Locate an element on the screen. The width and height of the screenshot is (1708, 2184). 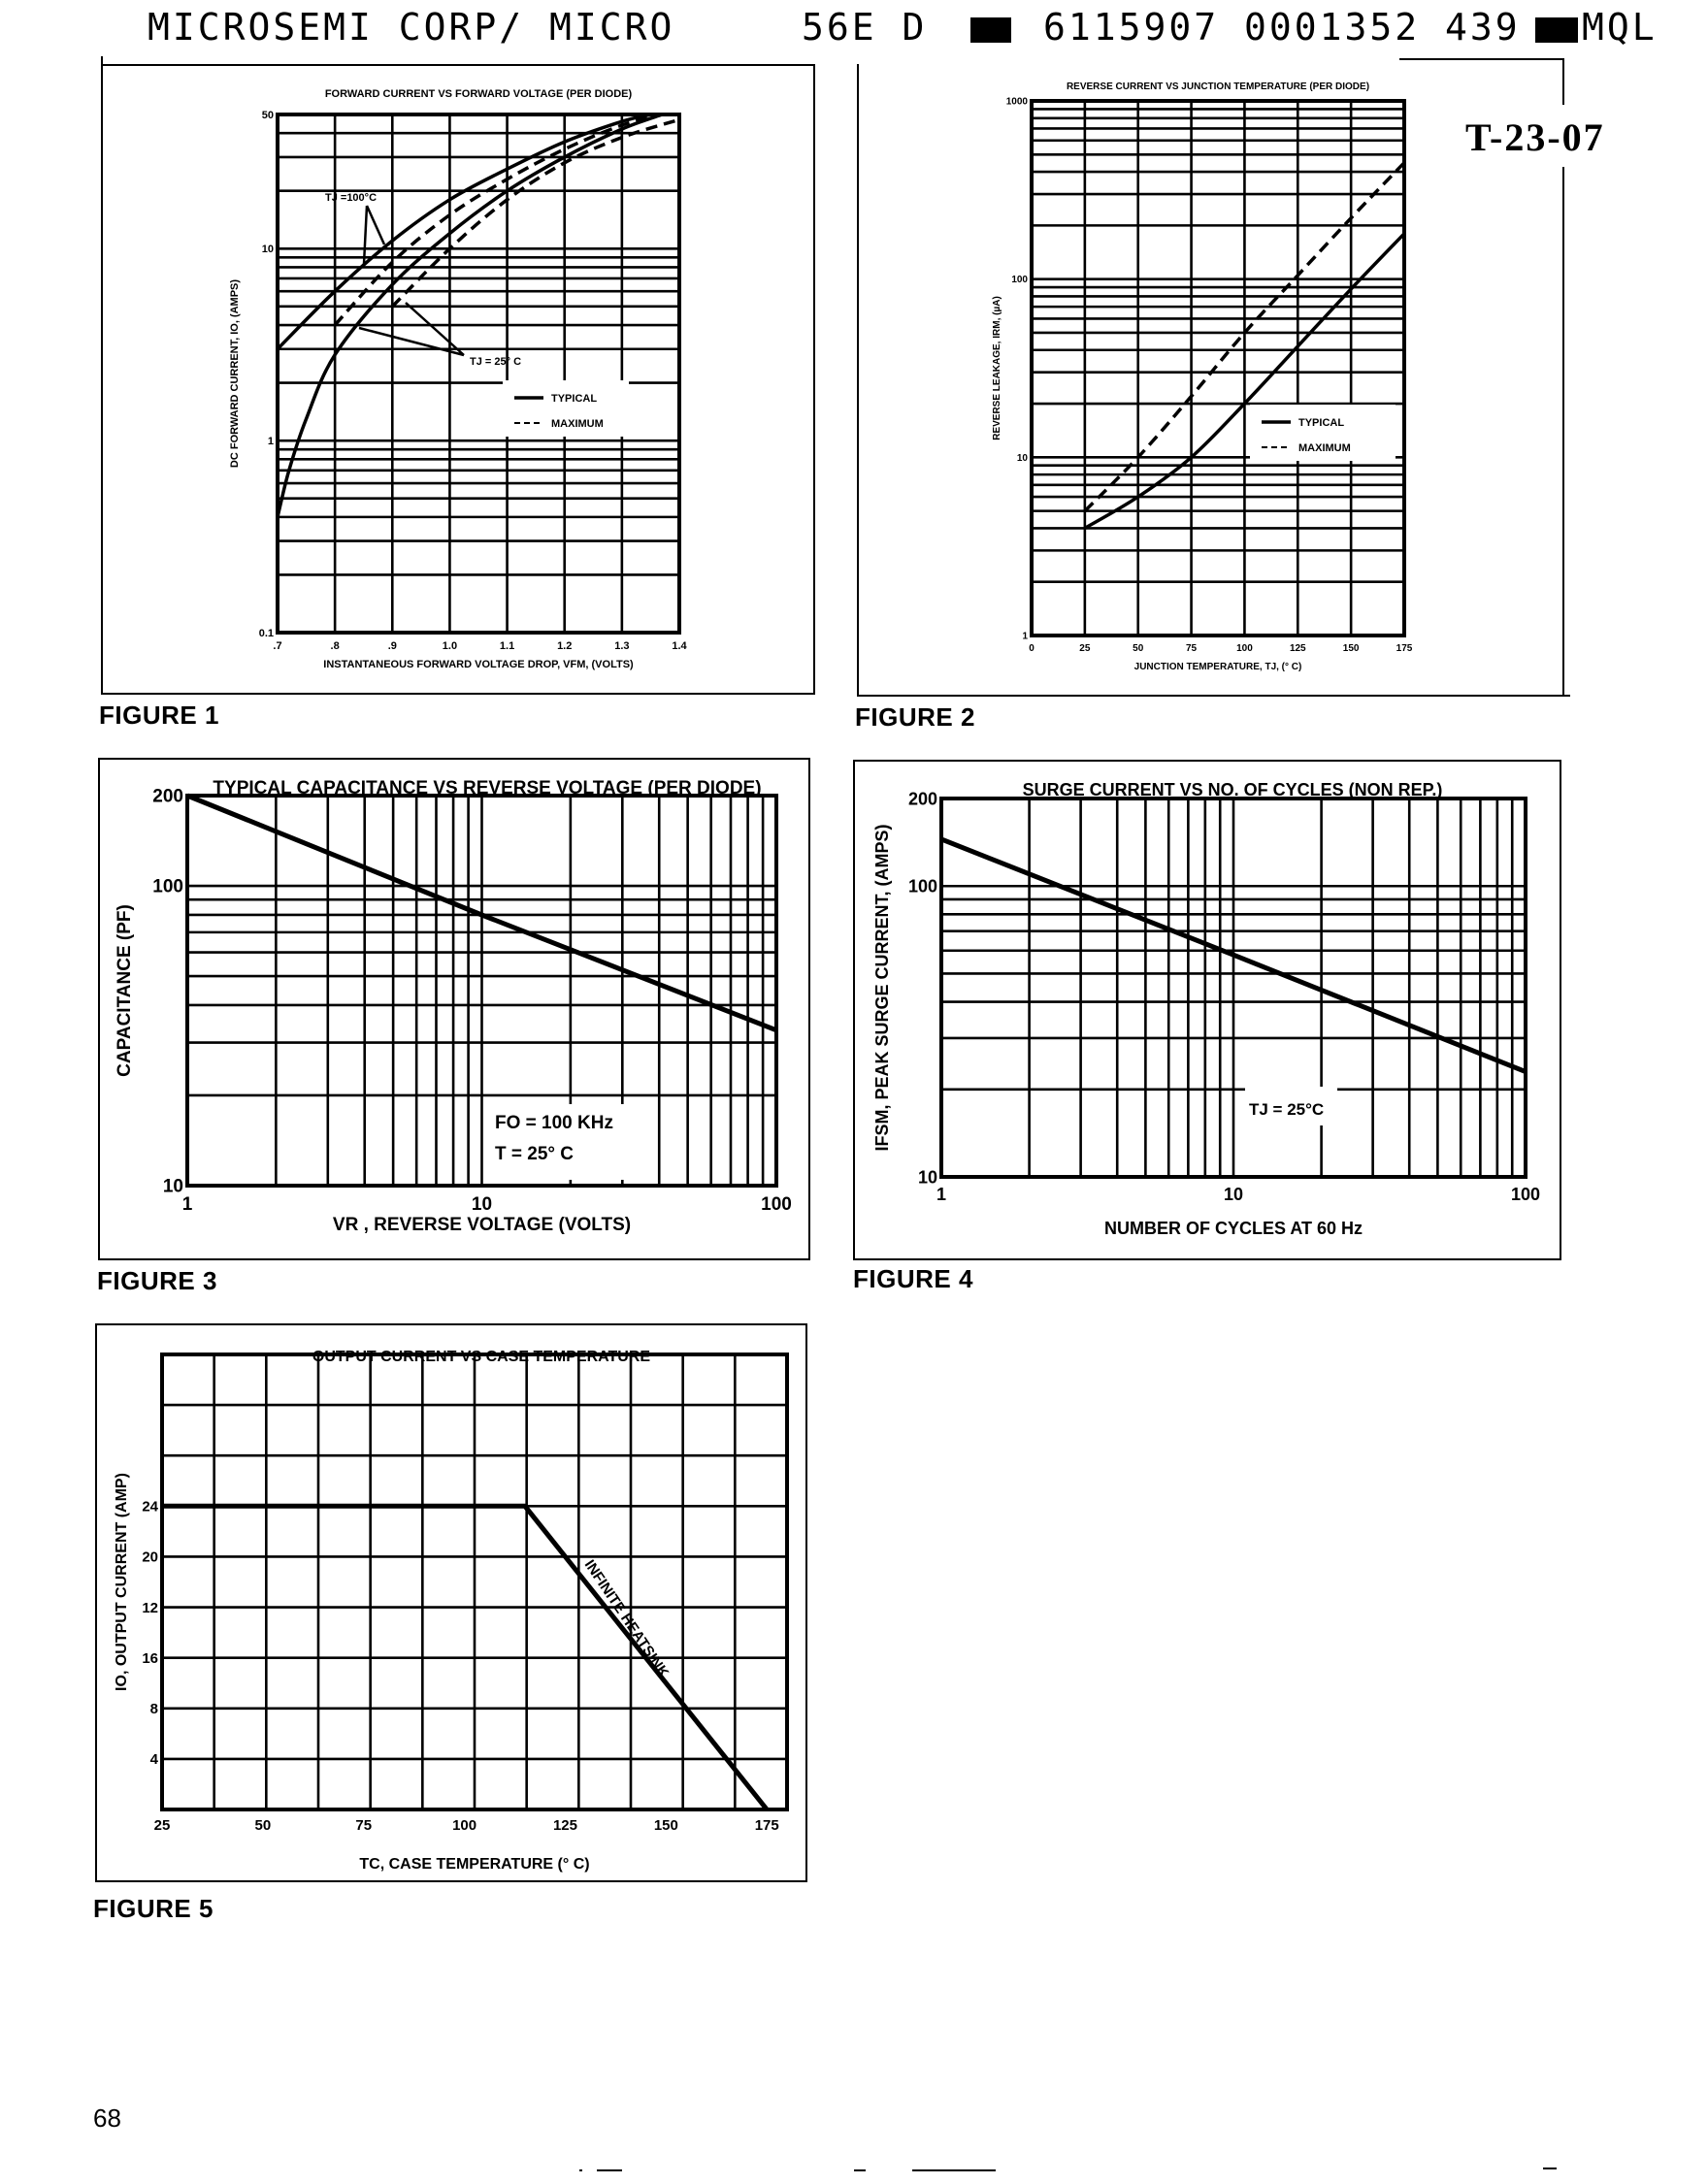
fig2-ylabel: REVERSE LEAKAGE, IRM, (µA) is located at coordinates (997, 368).